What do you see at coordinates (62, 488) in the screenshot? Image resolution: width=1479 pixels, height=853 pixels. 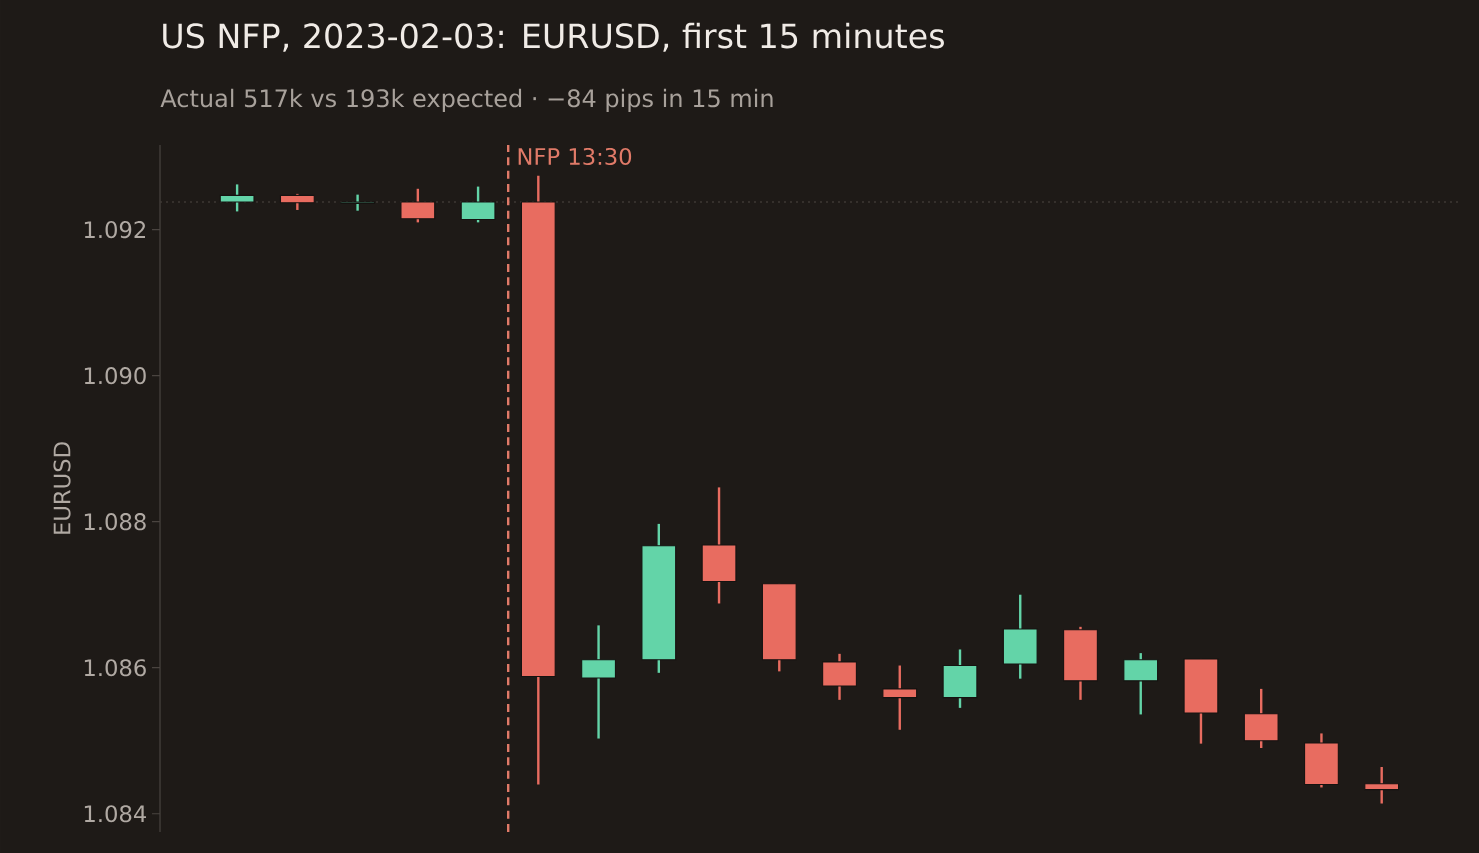 I see `y-axis-title: EURUSD` at bounding box center [62, 488].